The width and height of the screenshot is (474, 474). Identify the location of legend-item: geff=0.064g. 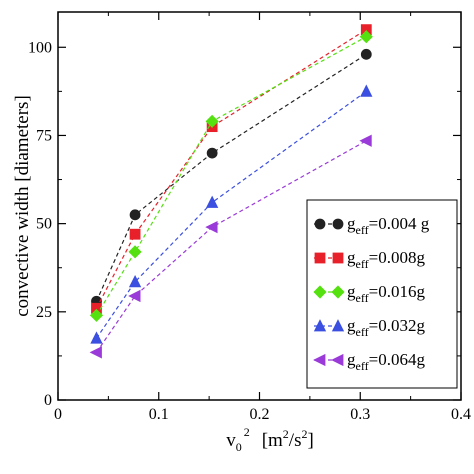
(369, 361).